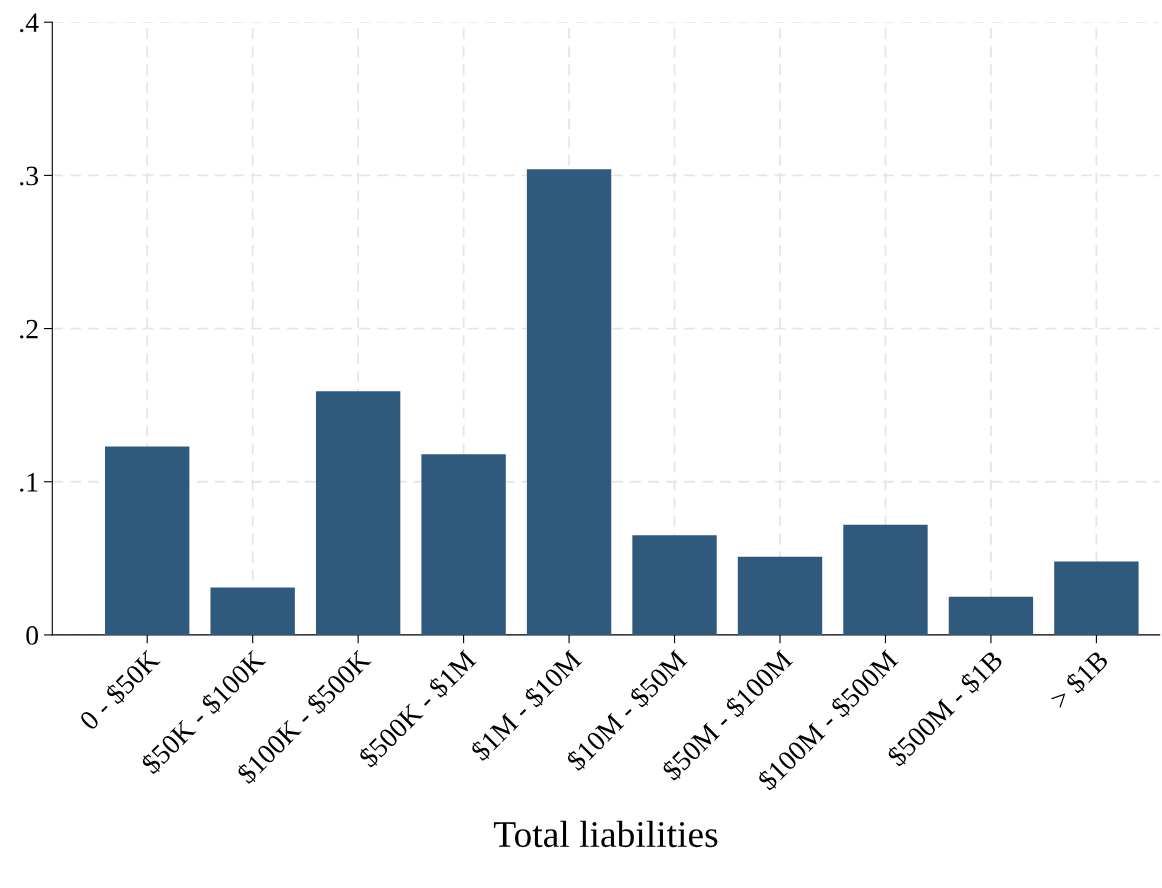  Describe the element at coordinates (29, 176) in the screenshot. I see `y-tick-label: .3` at that location.